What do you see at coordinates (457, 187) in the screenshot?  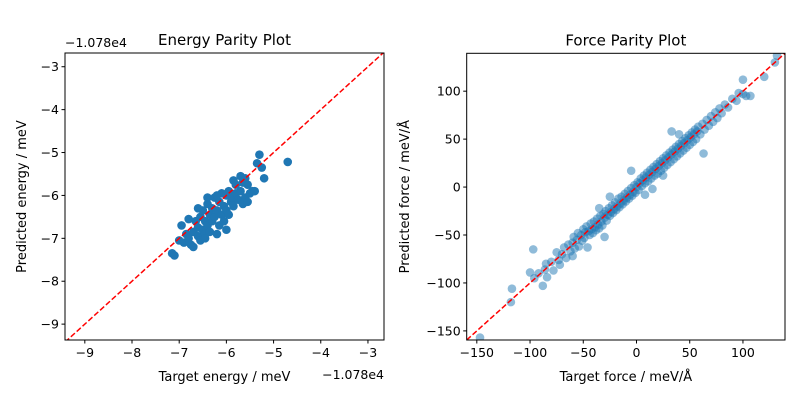 I see `y-tick-label: 0` at bounding box center [457, 187].